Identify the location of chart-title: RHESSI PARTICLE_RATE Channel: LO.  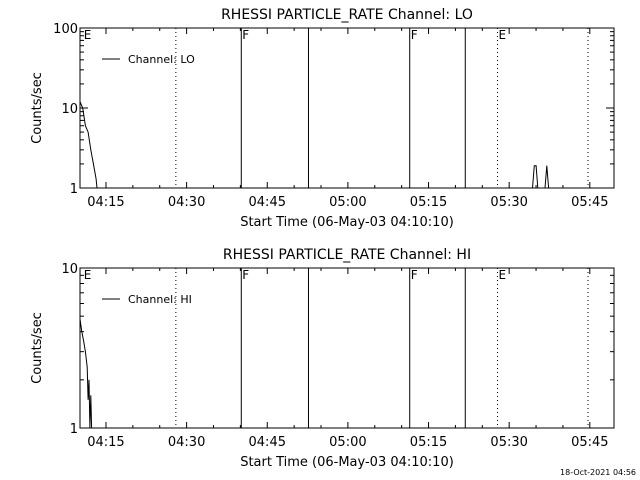
(347, 15).